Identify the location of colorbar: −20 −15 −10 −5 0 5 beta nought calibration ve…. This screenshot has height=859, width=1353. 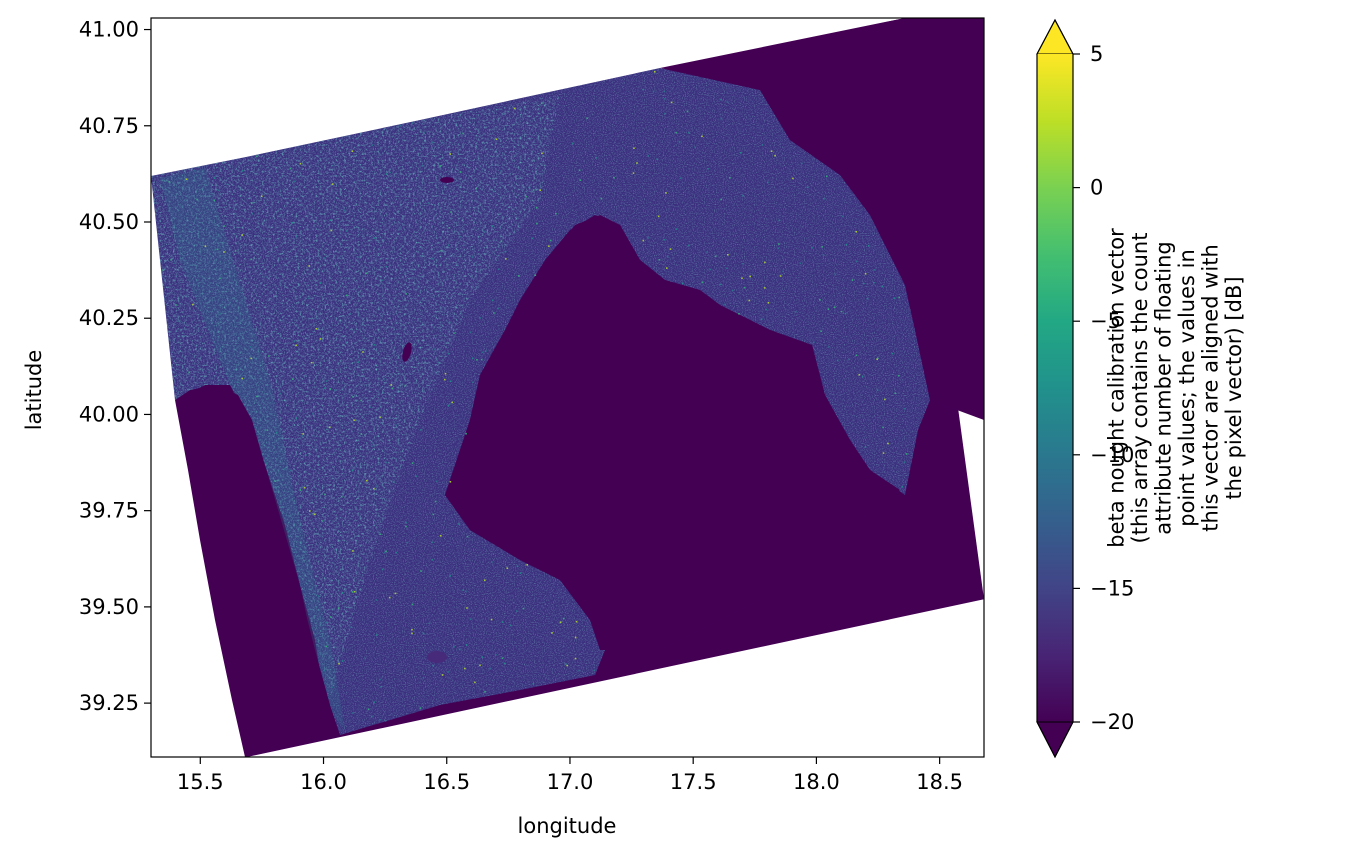
(1141, 388).